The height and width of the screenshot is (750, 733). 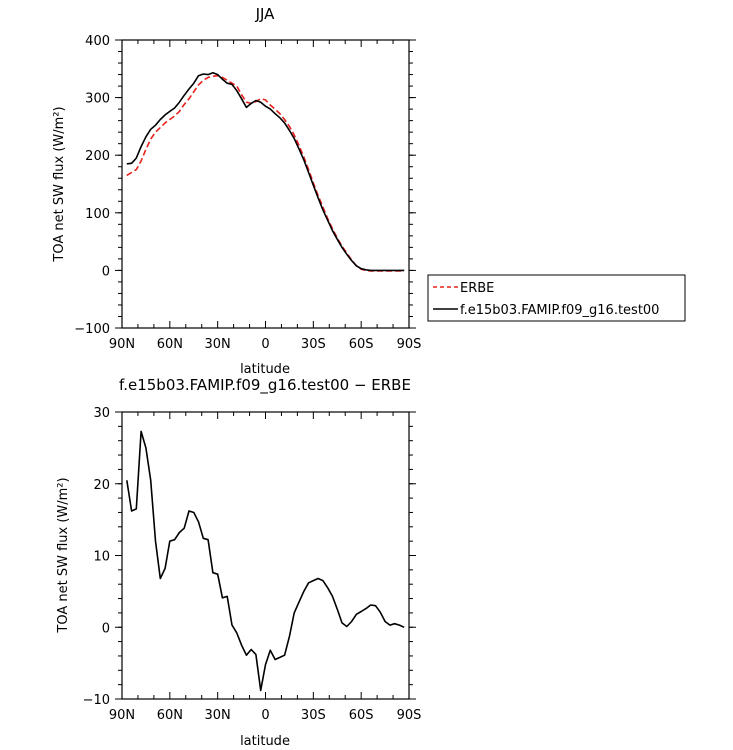 I want to click on legend-box, so click(x=556, y=298).